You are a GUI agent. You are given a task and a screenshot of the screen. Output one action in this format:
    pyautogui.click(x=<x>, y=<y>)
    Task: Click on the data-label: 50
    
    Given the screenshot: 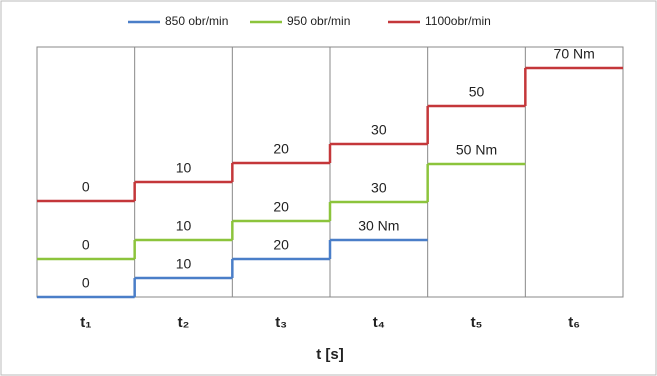 What is the action you would take?
    pyautogui.click(x=477, y=92)
    